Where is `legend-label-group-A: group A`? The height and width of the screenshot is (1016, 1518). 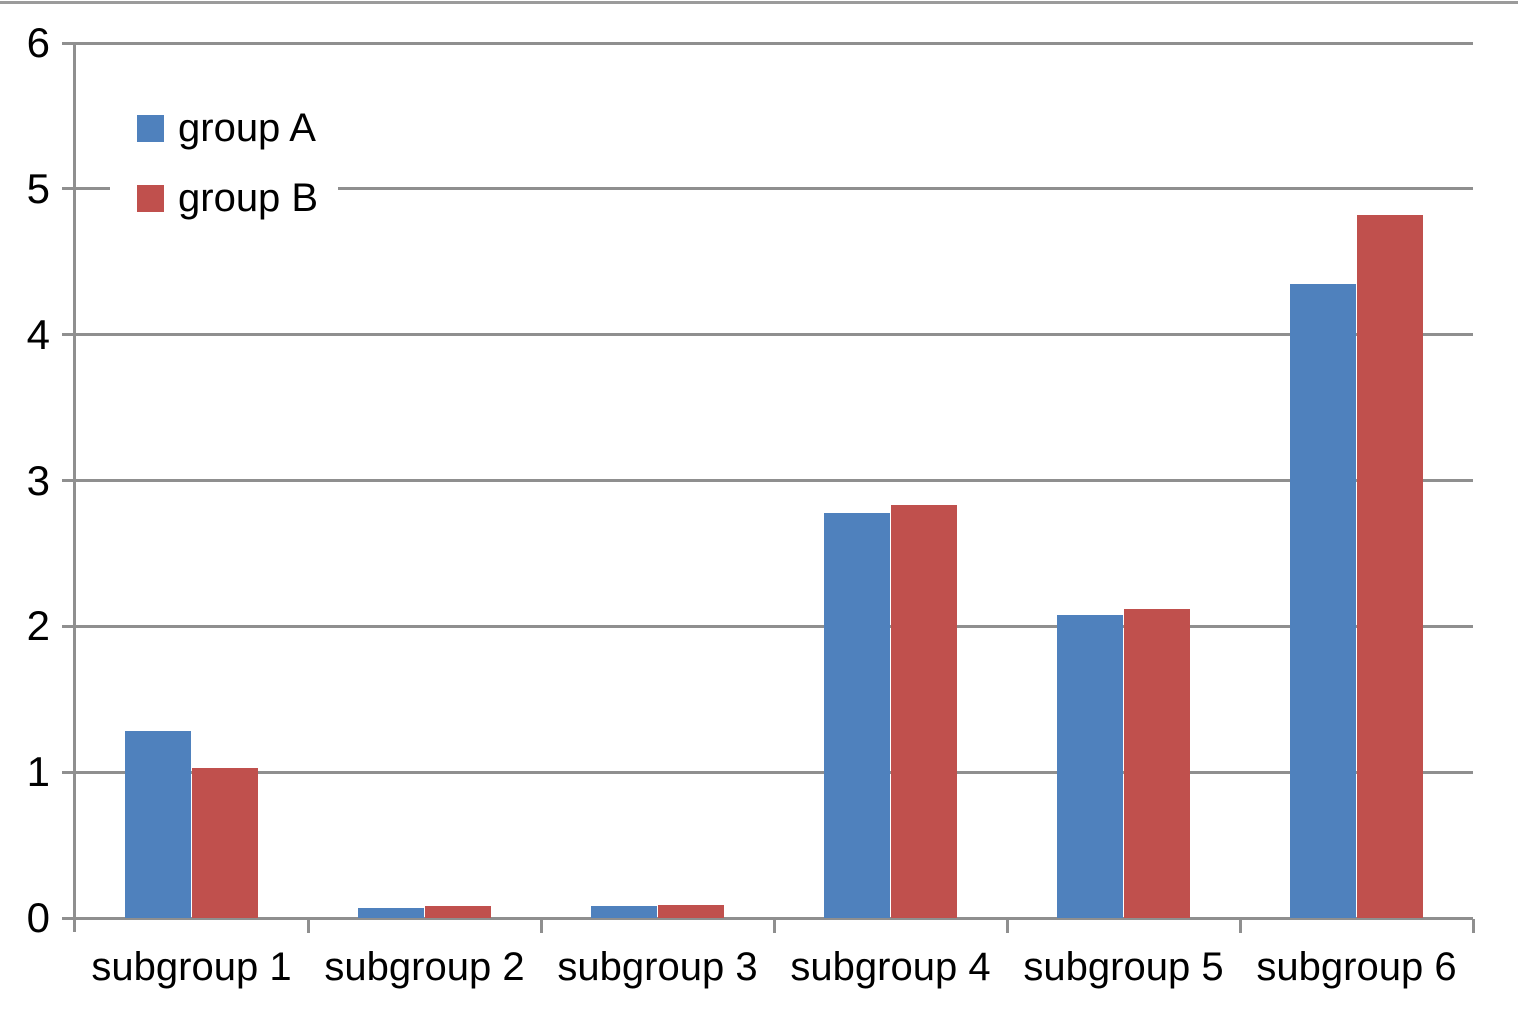 legend-label-group-A: group A is located at coordinates (247, 128).